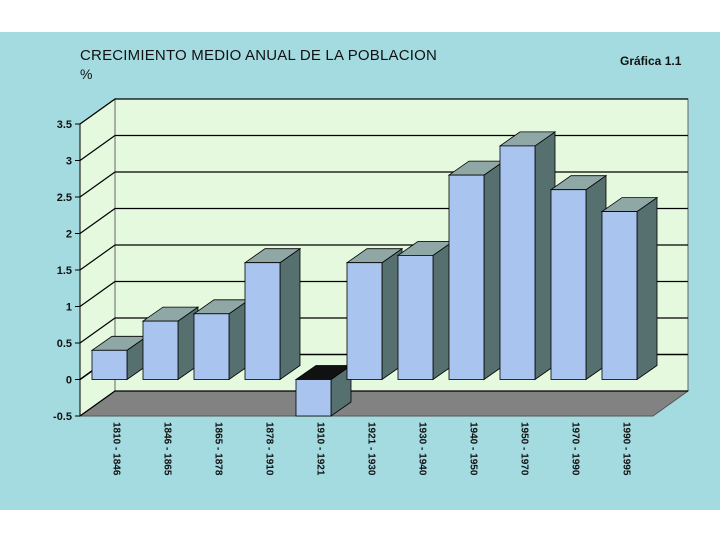  What do you see at coordinates (651, 61) in the screenshot?
I see `figure-label: Gráfica 1.1` at bounding box center [651, 61].